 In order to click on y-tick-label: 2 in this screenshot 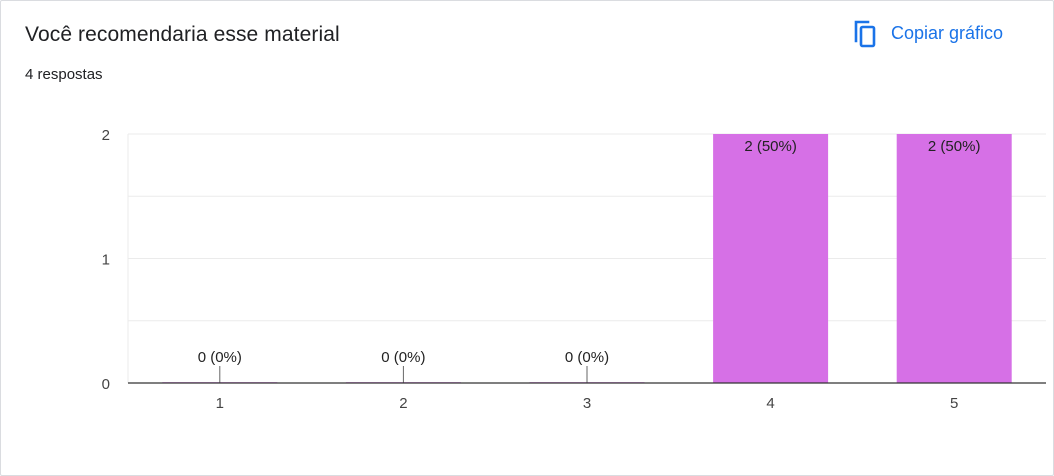, I will do `click(106, 135)`.